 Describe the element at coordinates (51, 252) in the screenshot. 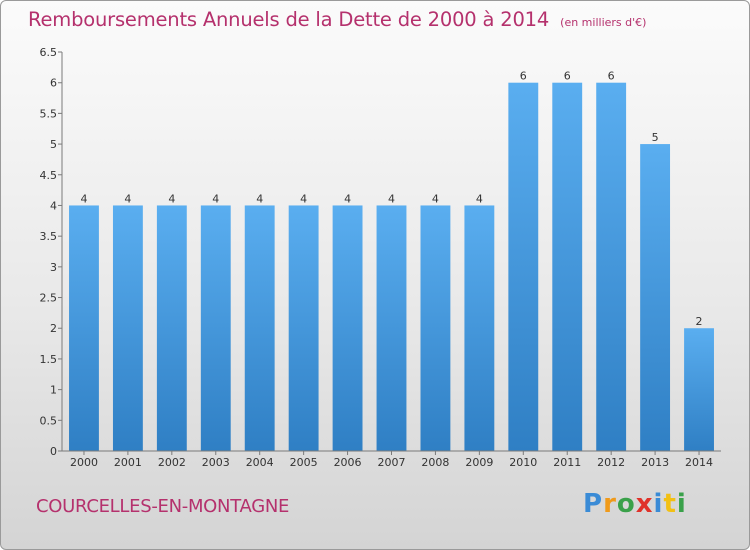

I see `y-axis: 0 0.5 1 1.5 2 2.5 3 3.5 4 4.5 5 5.5 6 6.5` at that location.